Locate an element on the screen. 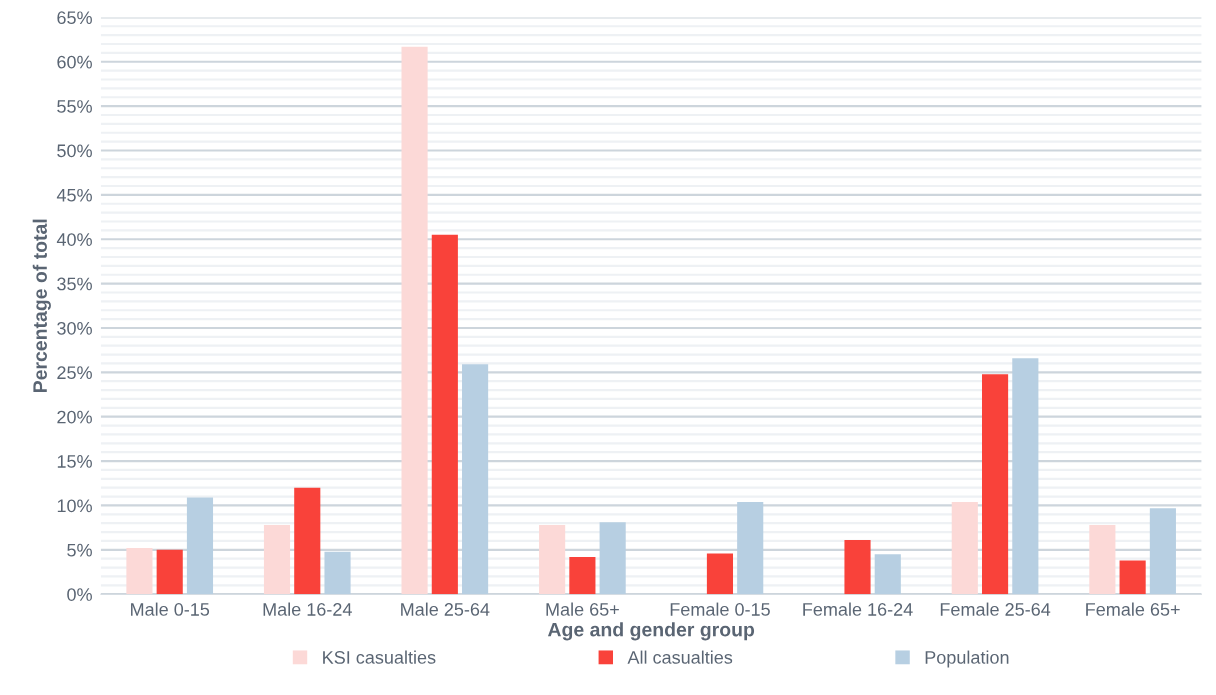  x-tick-label: Male 25-64 is located at coordinates (445, 609).